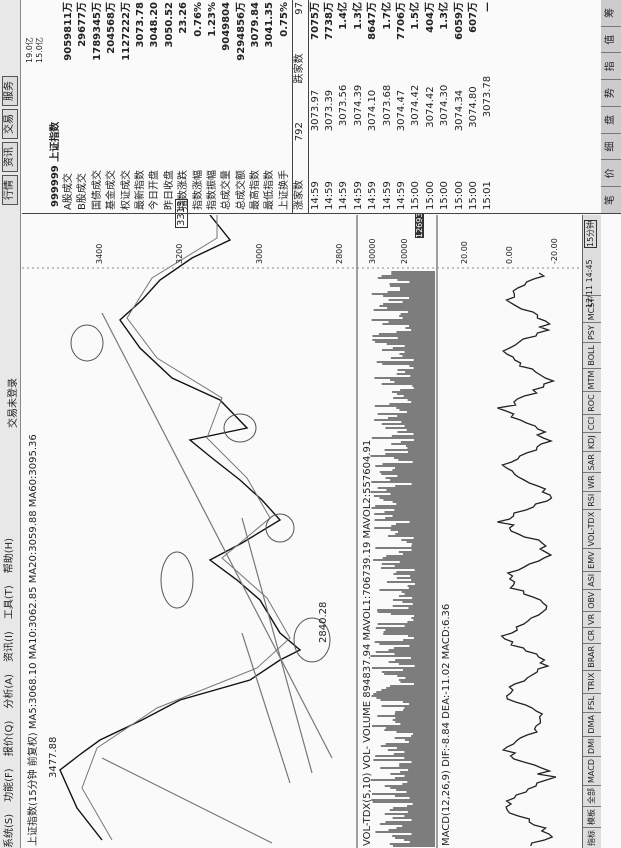 Image resolution: width=621 pixels, height=848 pixels. I want to click on macd-axis: 20.00, so click(464, 252).